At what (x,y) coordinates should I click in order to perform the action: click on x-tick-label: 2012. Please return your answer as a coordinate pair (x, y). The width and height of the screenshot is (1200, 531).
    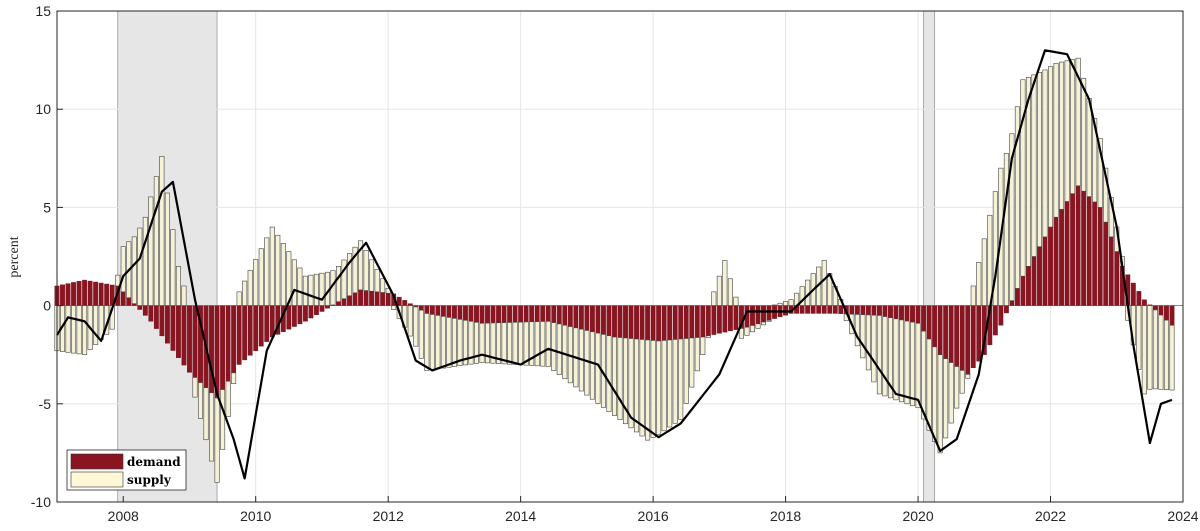
    Looking at the image, I should click on (388, 516).